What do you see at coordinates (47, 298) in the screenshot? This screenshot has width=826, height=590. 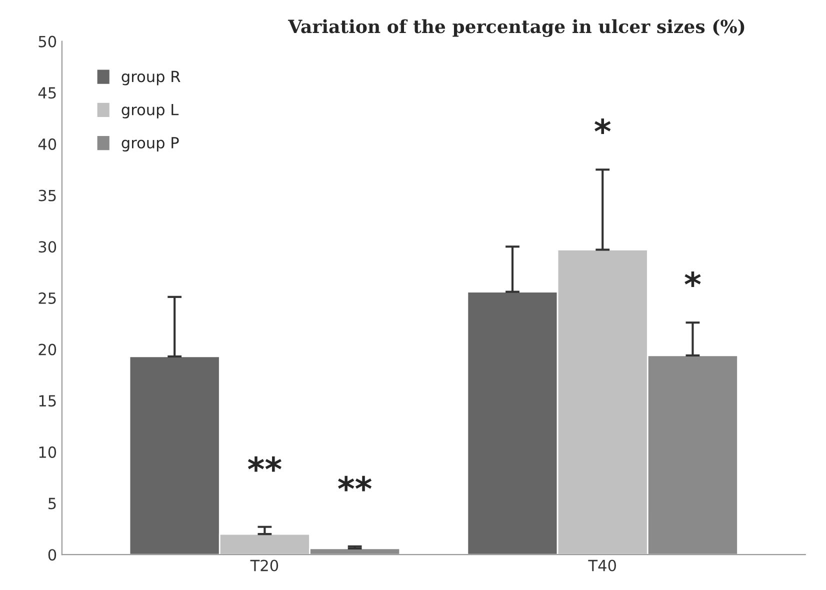 I see `y-tick-label: 25` at bounding box center [47, 298].